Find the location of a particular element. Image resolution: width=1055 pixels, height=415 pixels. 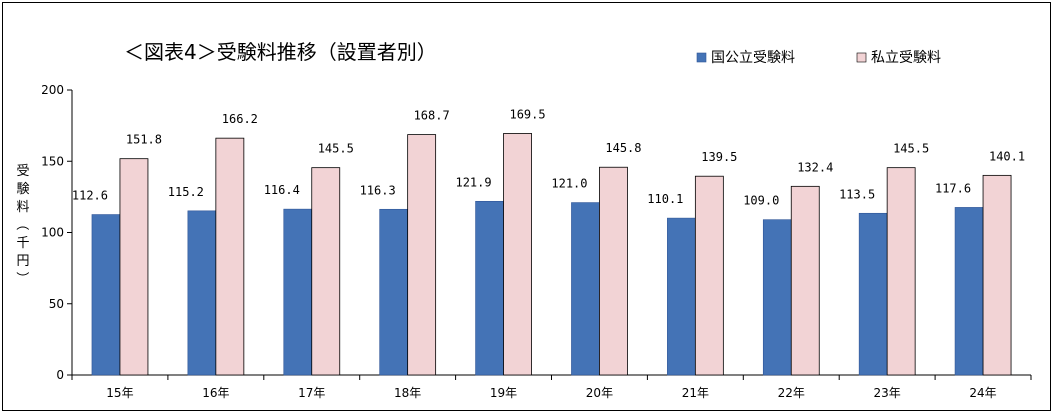

x-tick-label: 16年 is located at coordinates (215, 393).